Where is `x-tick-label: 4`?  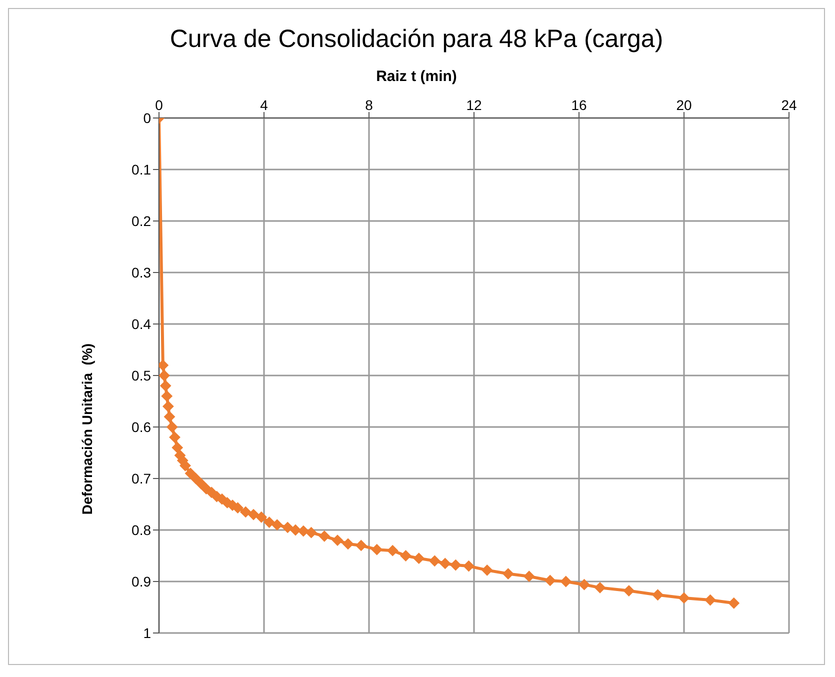
x-tick-label: 4 is located at coordinates (264, 105).